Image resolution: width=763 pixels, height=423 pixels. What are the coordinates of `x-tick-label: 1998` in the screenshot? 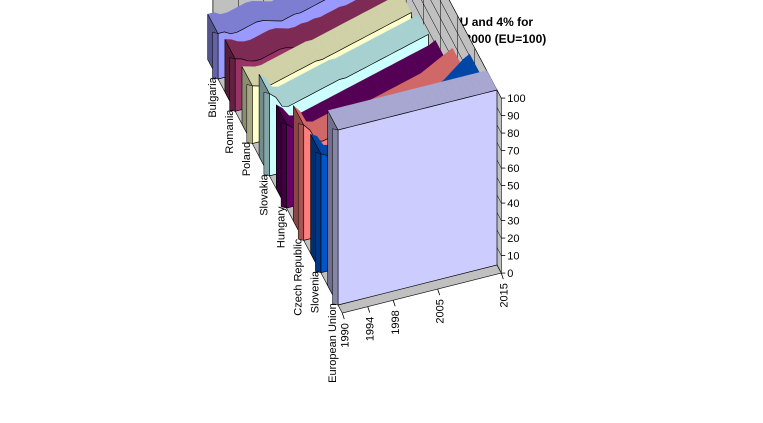 It's located at (396, 322).